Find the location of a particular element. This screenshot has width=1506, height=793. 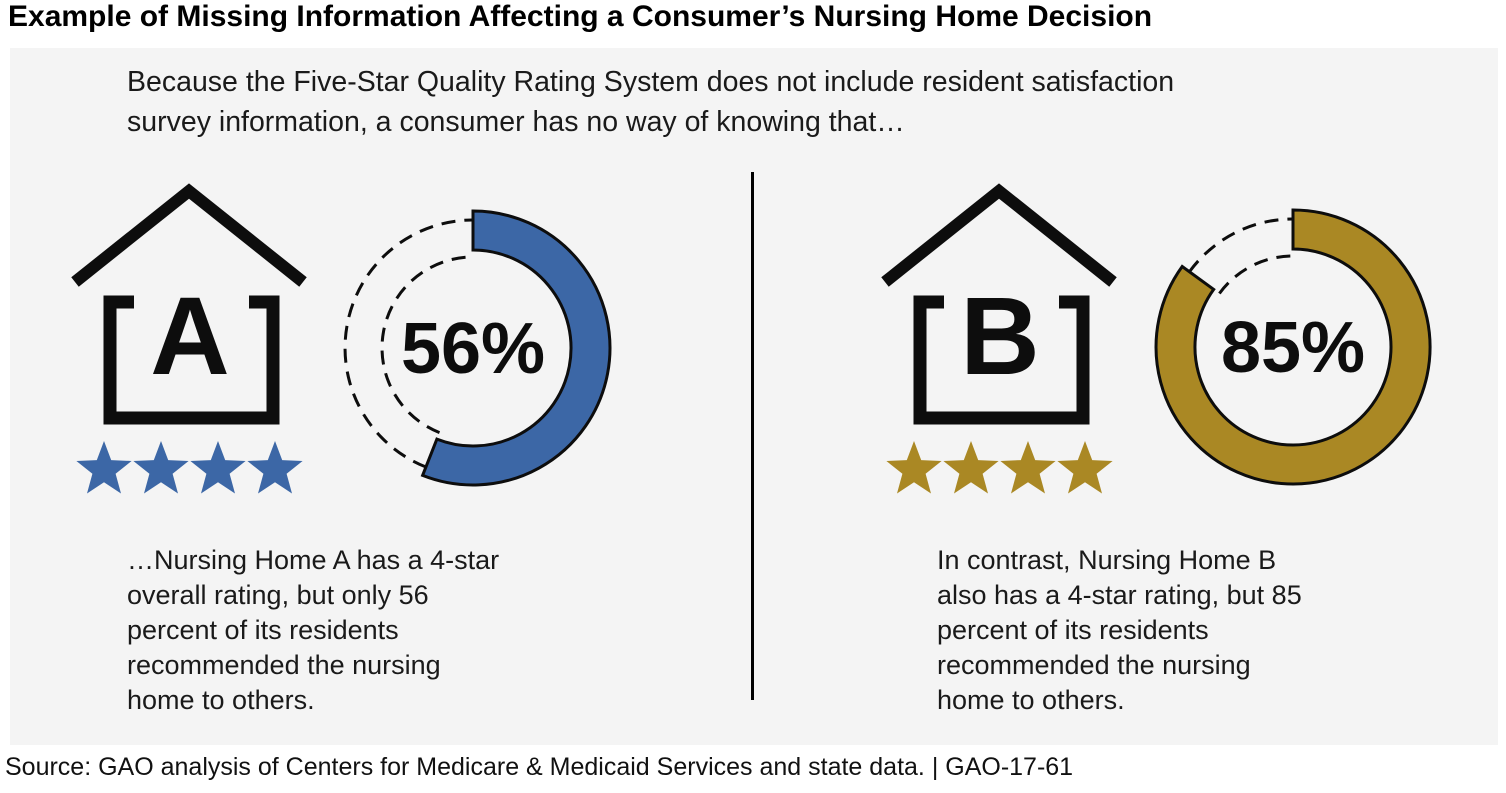

star-rating-a is located at coordinates (189, 467).